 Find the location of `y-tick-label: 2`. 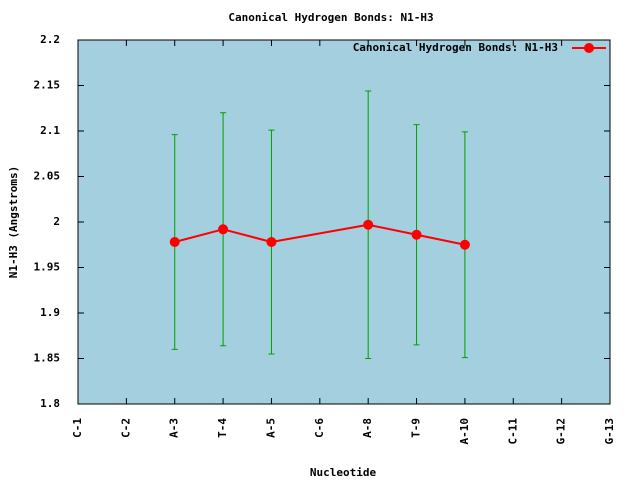

y-tick-label: 2 is located at coordinates (56, 221).